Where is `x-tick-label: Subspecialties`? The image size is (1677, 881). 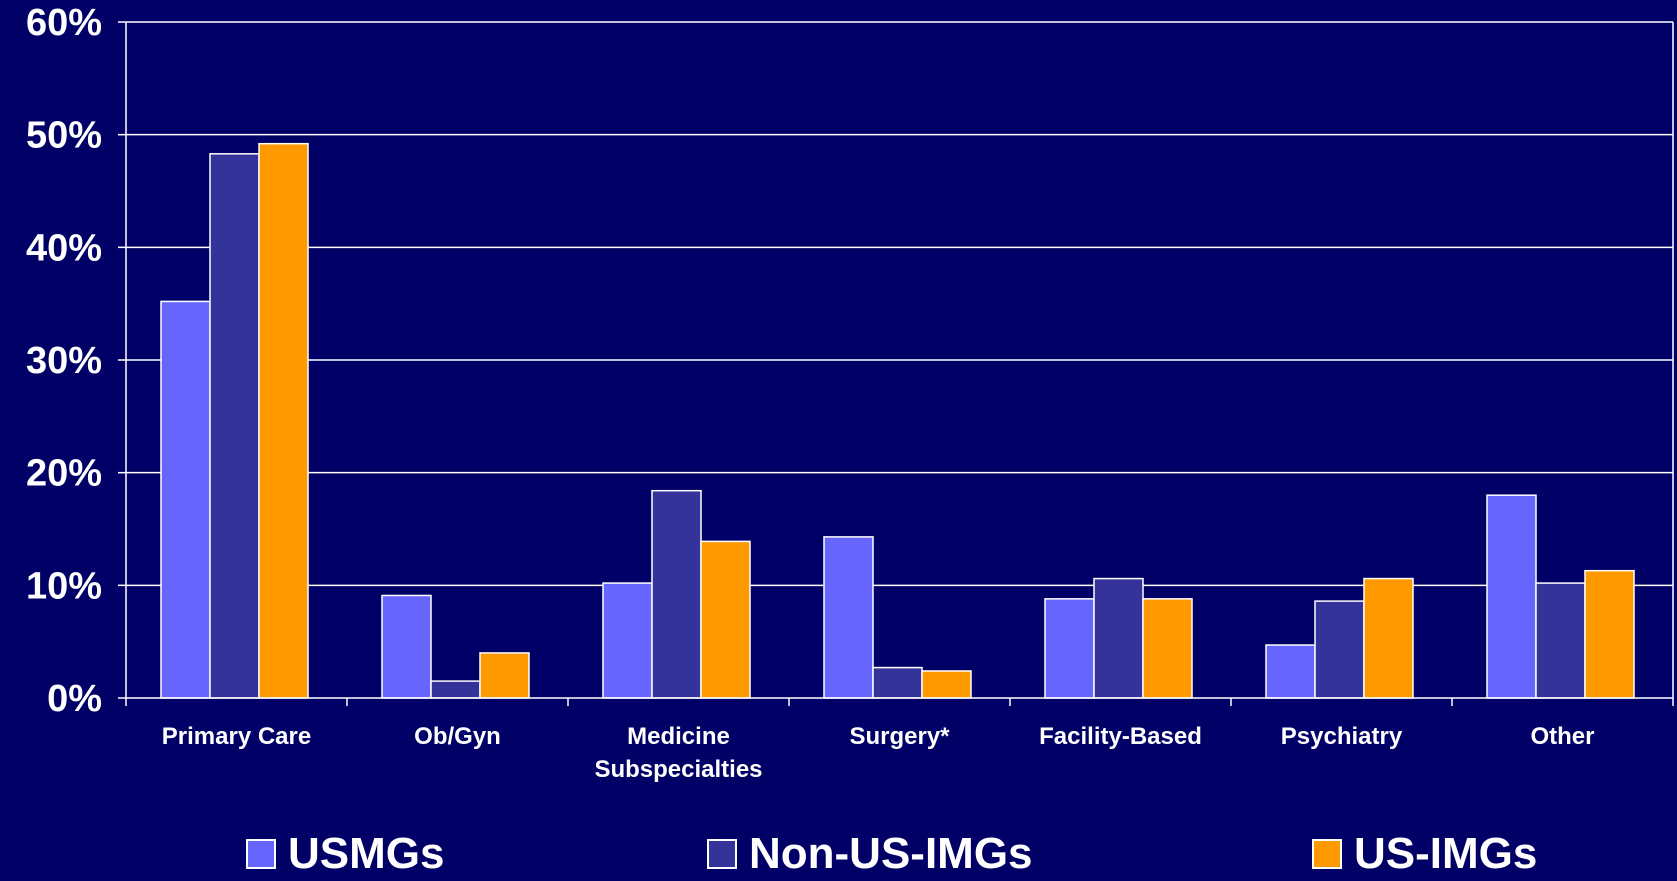 x-tick-label: Subspecialties is located at coordinates (678, 769).